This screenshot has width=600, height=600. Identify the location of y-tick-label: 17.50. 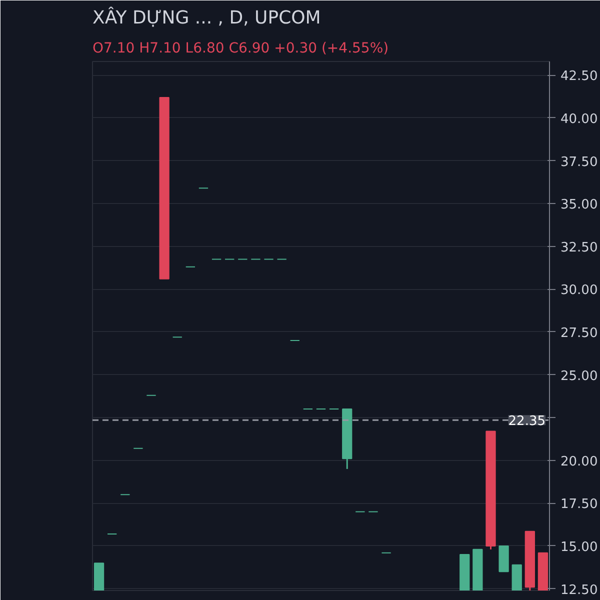
(579, 504).